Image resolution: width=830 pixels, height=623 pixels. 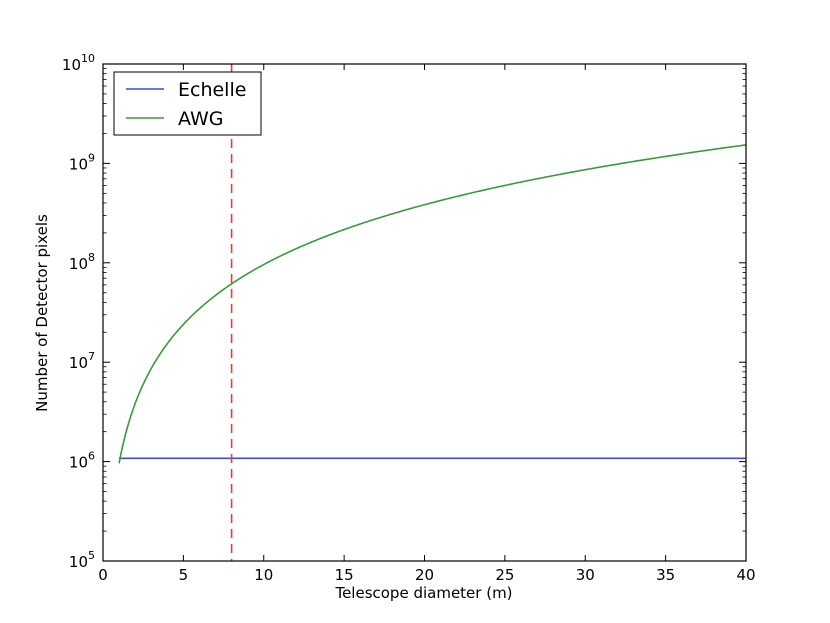 What do you see at coordinates (103, 575) in the screenshot?
I see `x-tick-label: 0` at bounding box center [103, 575].